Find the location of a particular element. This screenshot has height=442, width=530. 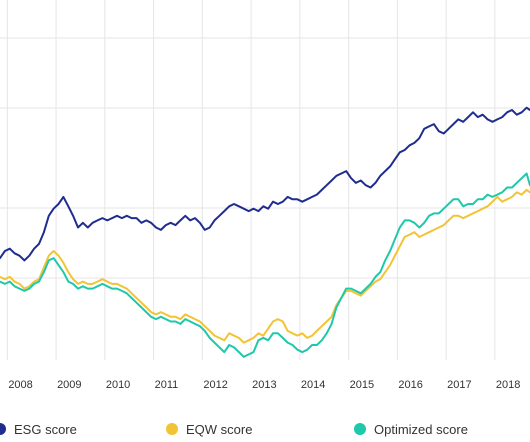

legend-item-esg: ESG score is located at coordinates (38, 429).